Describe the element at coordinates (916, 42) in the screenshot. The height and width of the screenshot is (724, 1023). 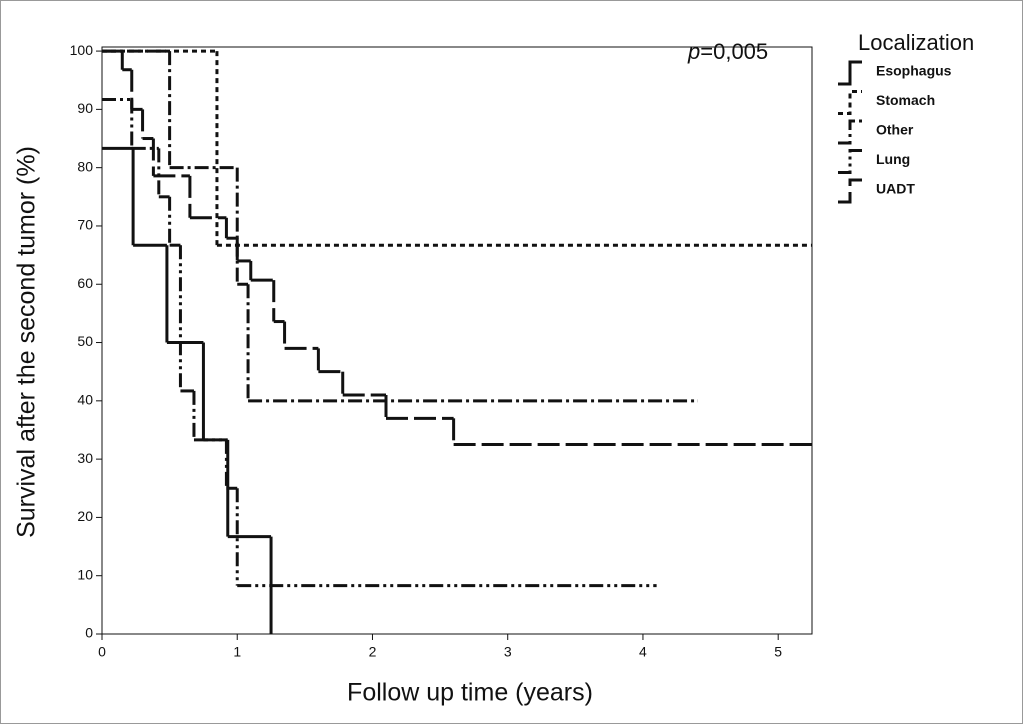
I see `legend-title: Localization` at that location.